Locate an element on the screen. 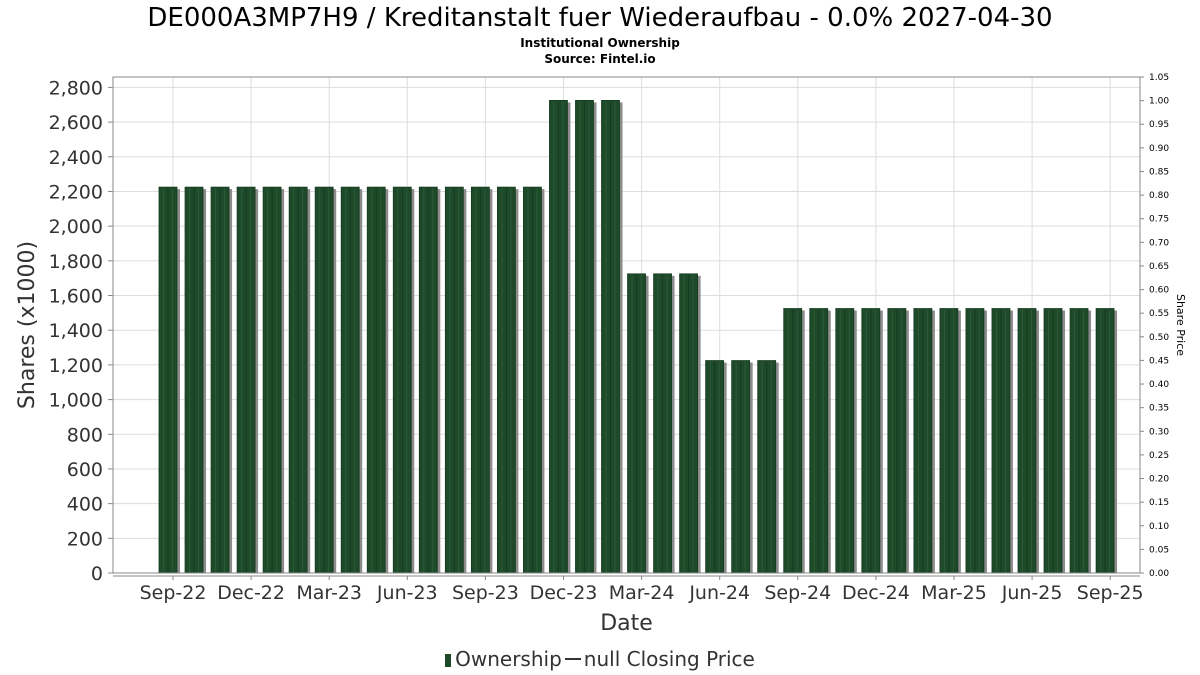 The height and width of the screenshot is (675, 1200). y2-tick-label: 0.85 is located at coordinates (1159, 172).